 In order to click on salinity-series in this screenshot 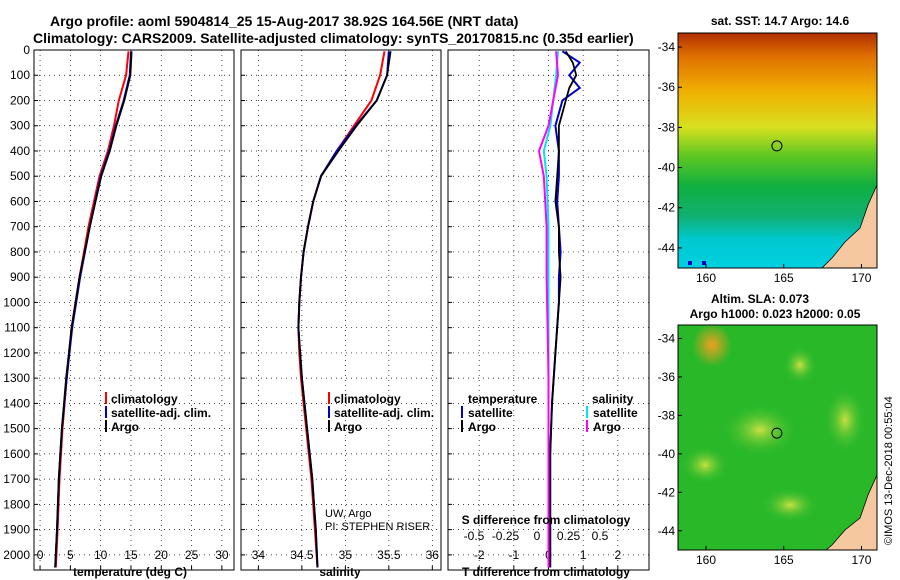, I will do `click(344, 309)`.